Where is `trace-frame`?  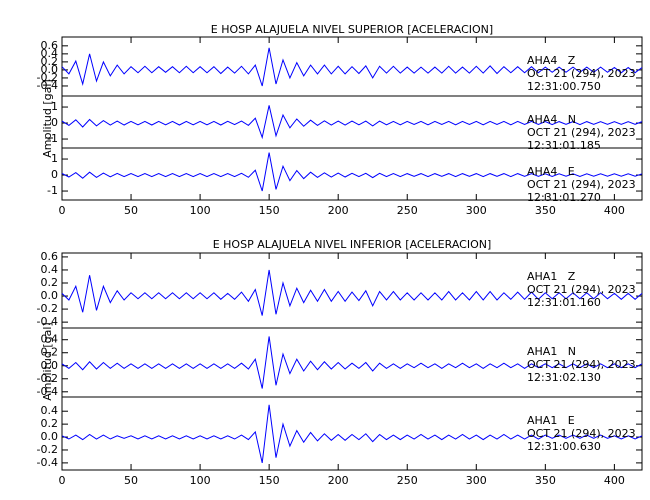
trace-frame is located at coordinates (352, 433).